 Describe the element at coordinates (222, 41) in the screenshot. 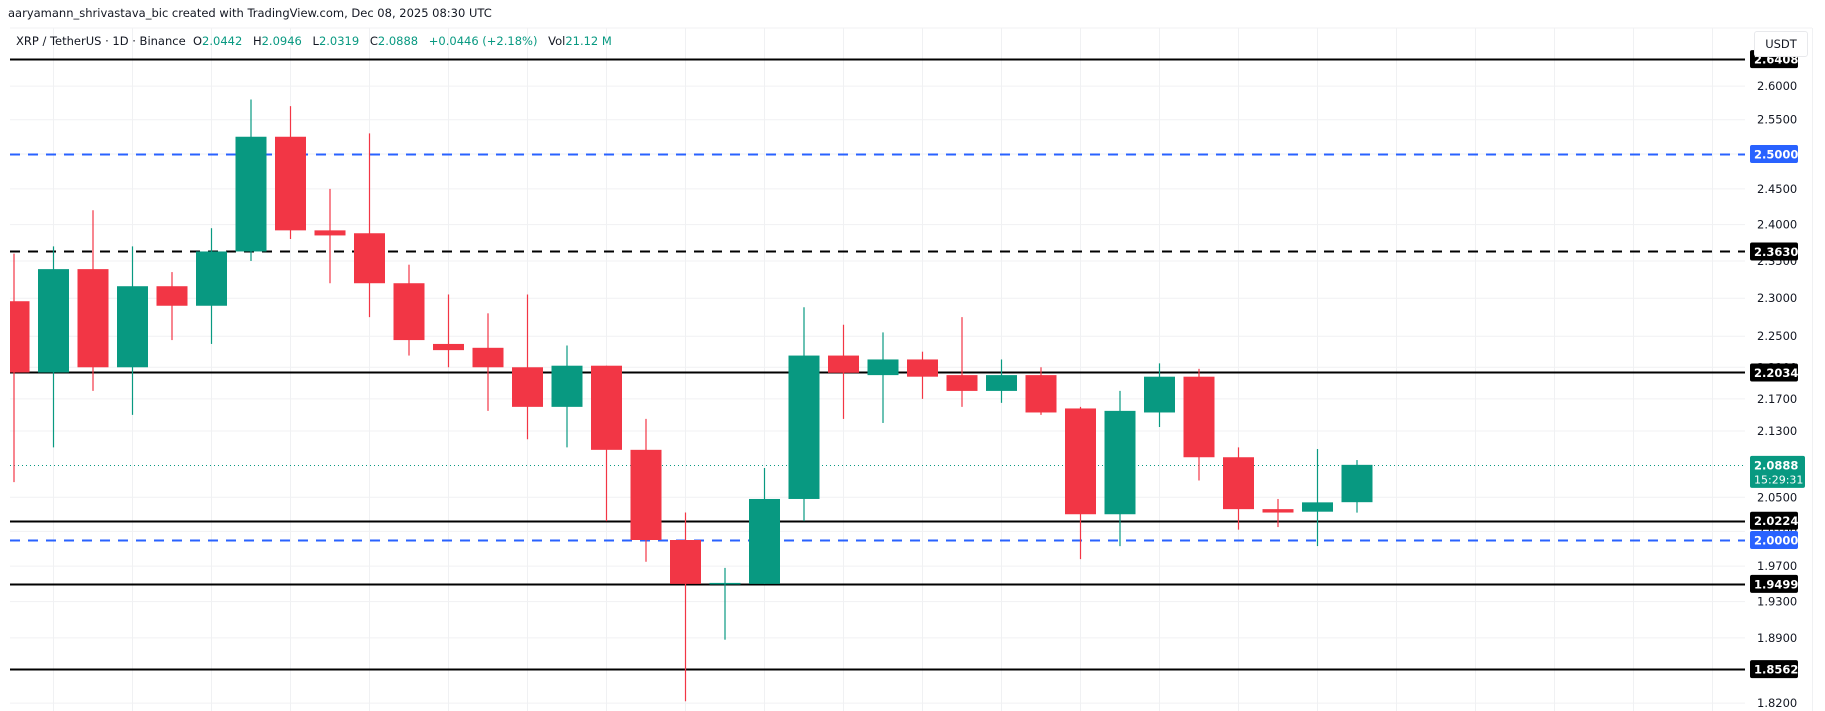

I see `open-value: 2.0442` at that location.